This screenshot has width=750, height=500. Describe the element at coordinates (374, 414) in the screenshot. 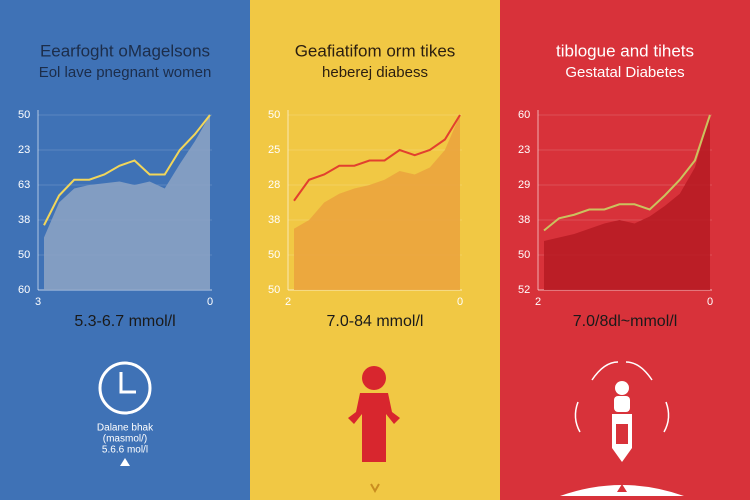

I see `person-icon` at that location.